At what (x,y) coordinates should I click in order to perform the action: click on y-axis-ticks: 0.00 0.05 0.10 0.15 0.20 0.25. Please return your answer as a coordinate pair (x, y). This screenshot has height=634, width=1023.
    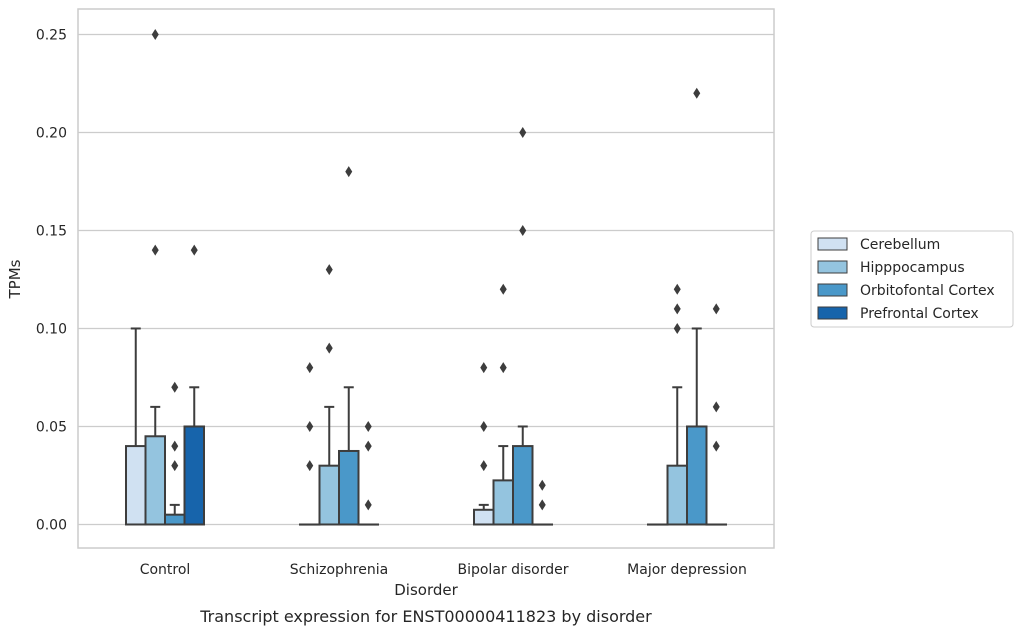
    Looking at the image, I should click on (51, 280).